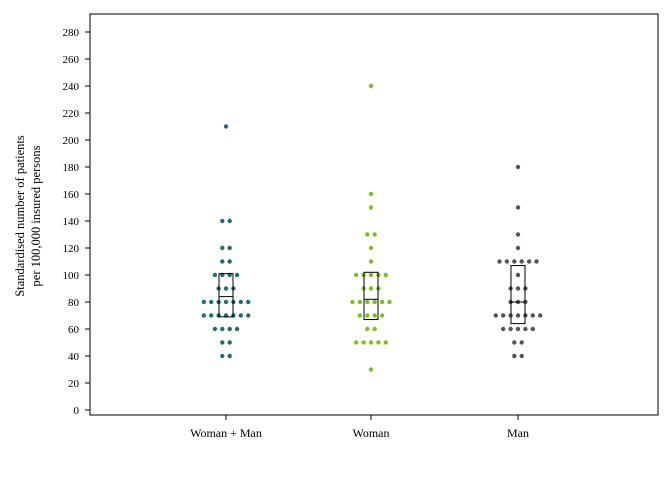  What do you see at coordinates (20, 216) in the screenshot?
I see `y-axis-title-line-1: Standardised number of patients` at bounding box center [20, 216].